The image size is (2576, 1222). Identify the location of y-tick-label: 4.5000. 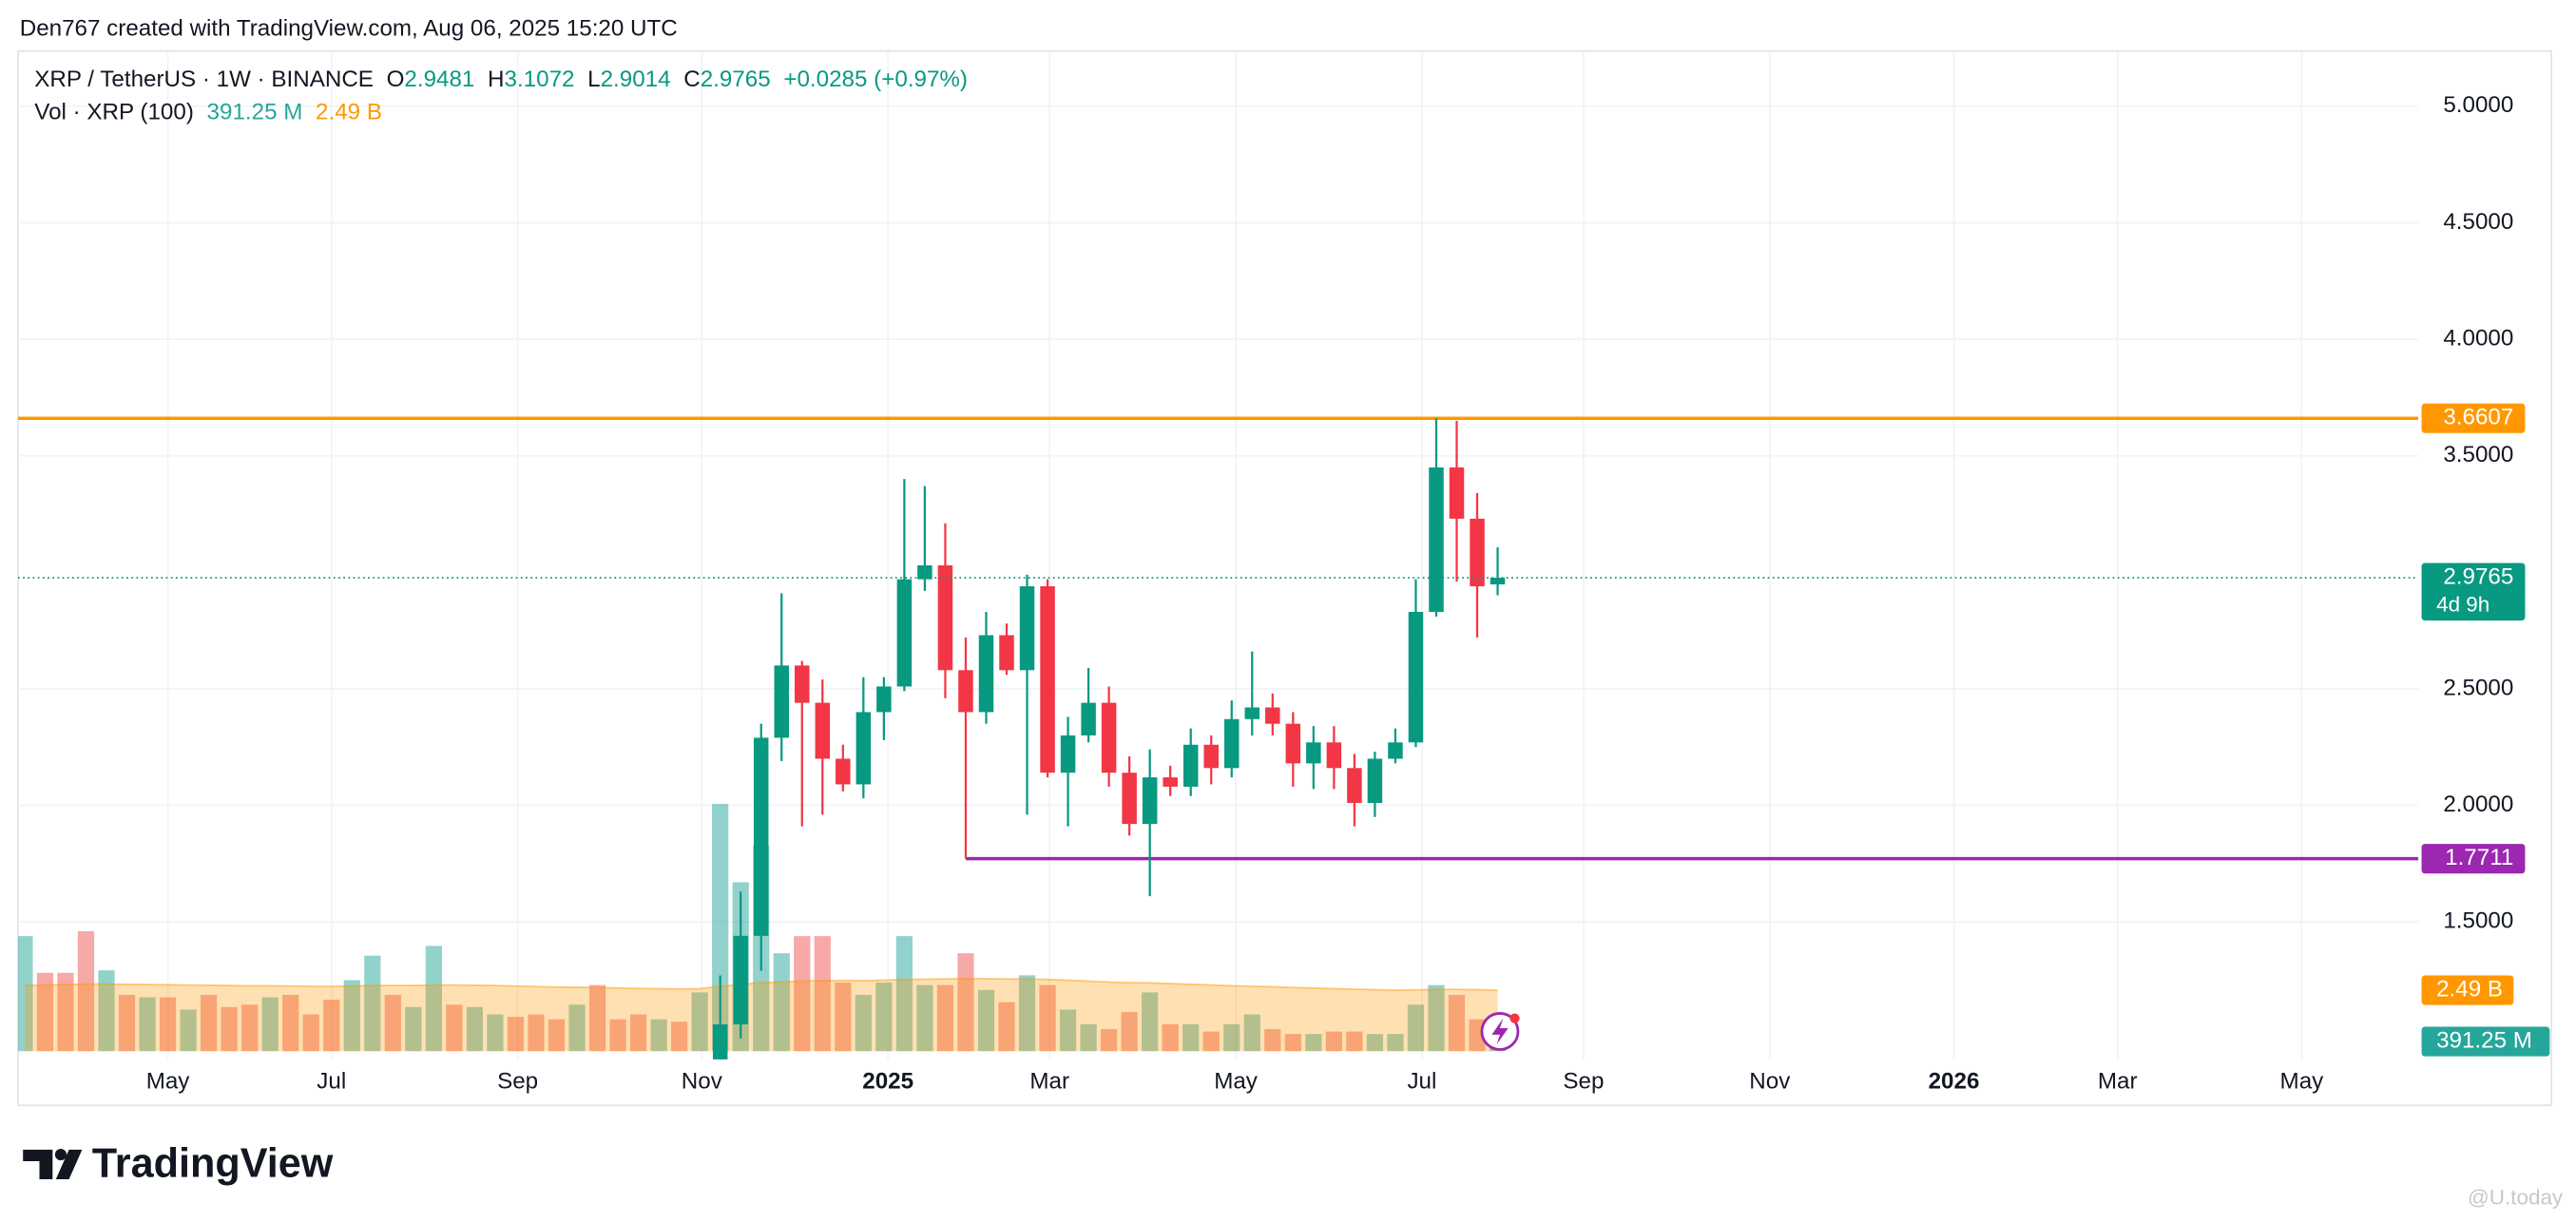
(2478, 222).